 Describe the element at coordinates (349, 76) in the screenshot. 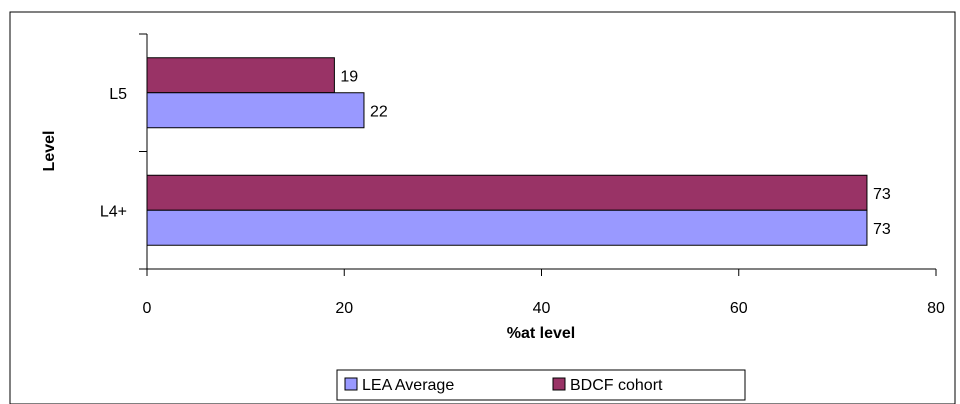

I see `data-label-bdcf-cohort-l5: 19` at that location.